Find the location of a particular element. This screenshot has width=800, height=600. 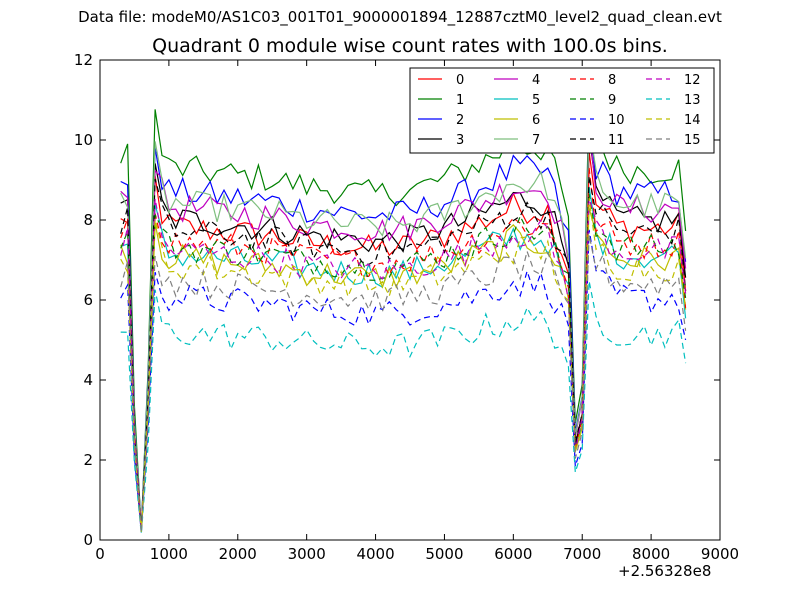

legend-box is located at coordinates (562, 110).